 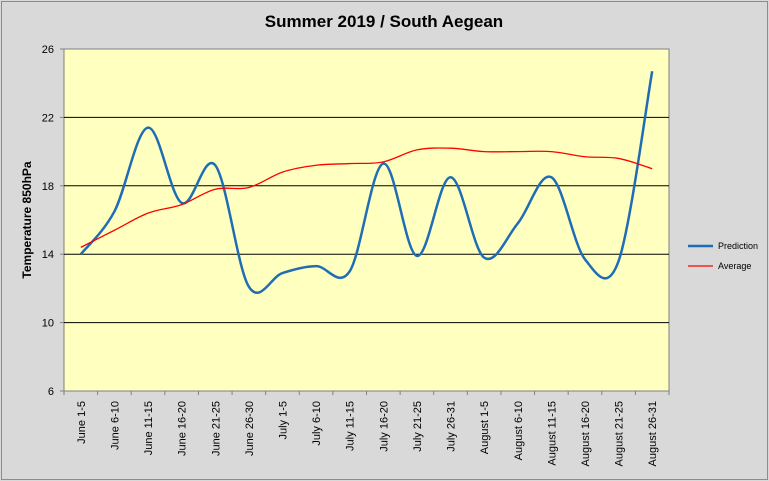 I want to click on x-tick-label: July 1-5, so click(x=283, y=420).